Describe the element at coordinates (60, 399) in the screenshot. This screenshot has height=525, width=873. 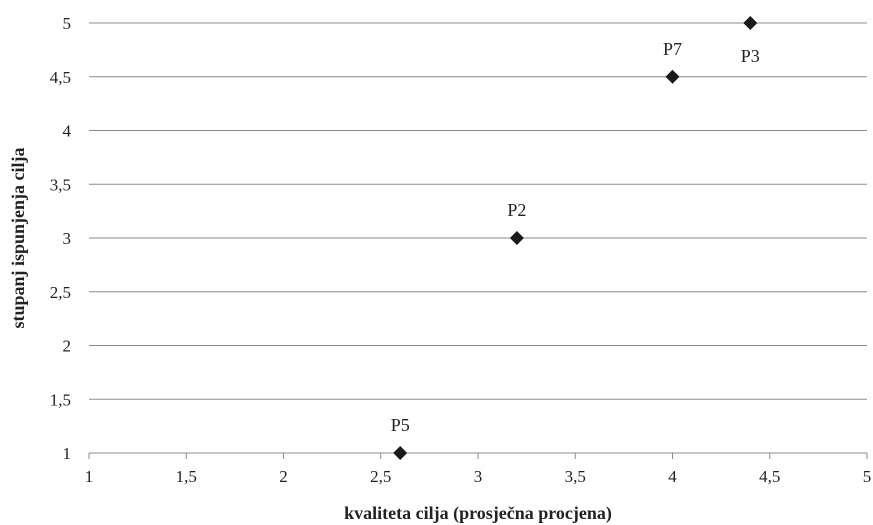
I see `y-tick-label: 1,5` at that location.